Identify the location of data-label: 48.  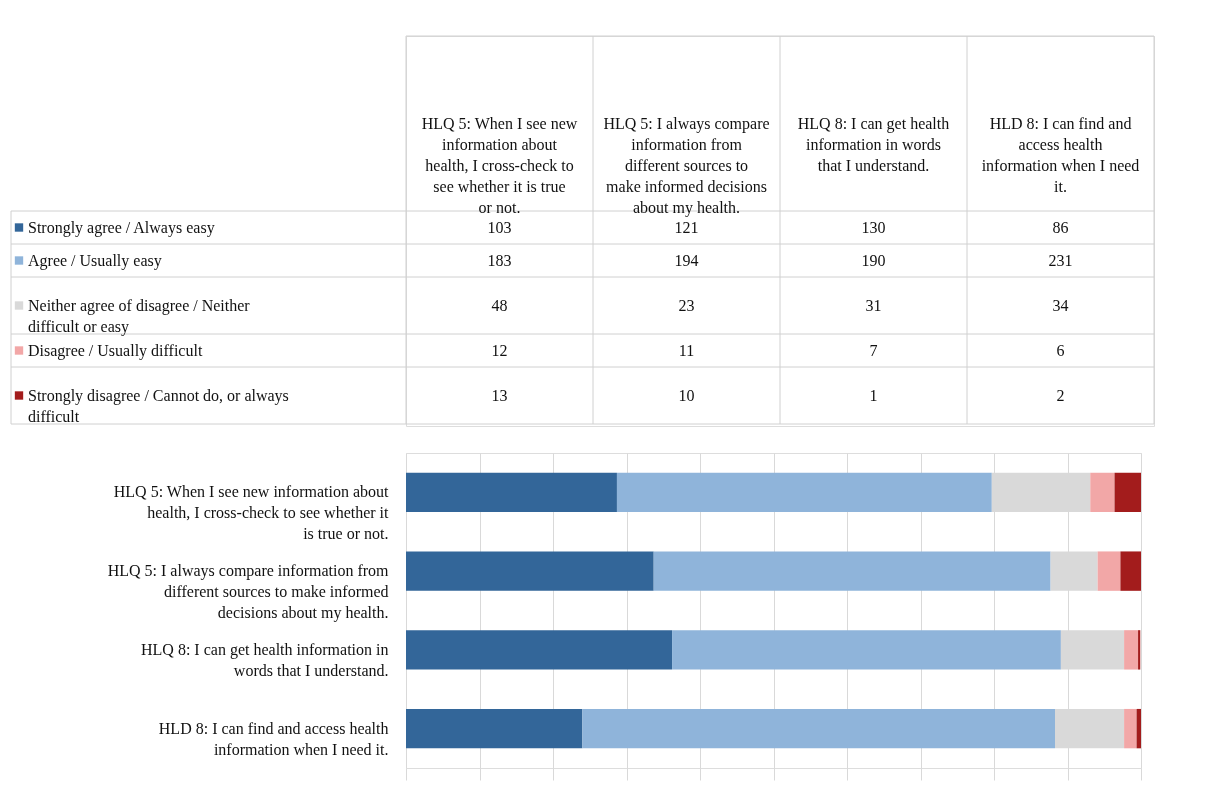
(499, 305).